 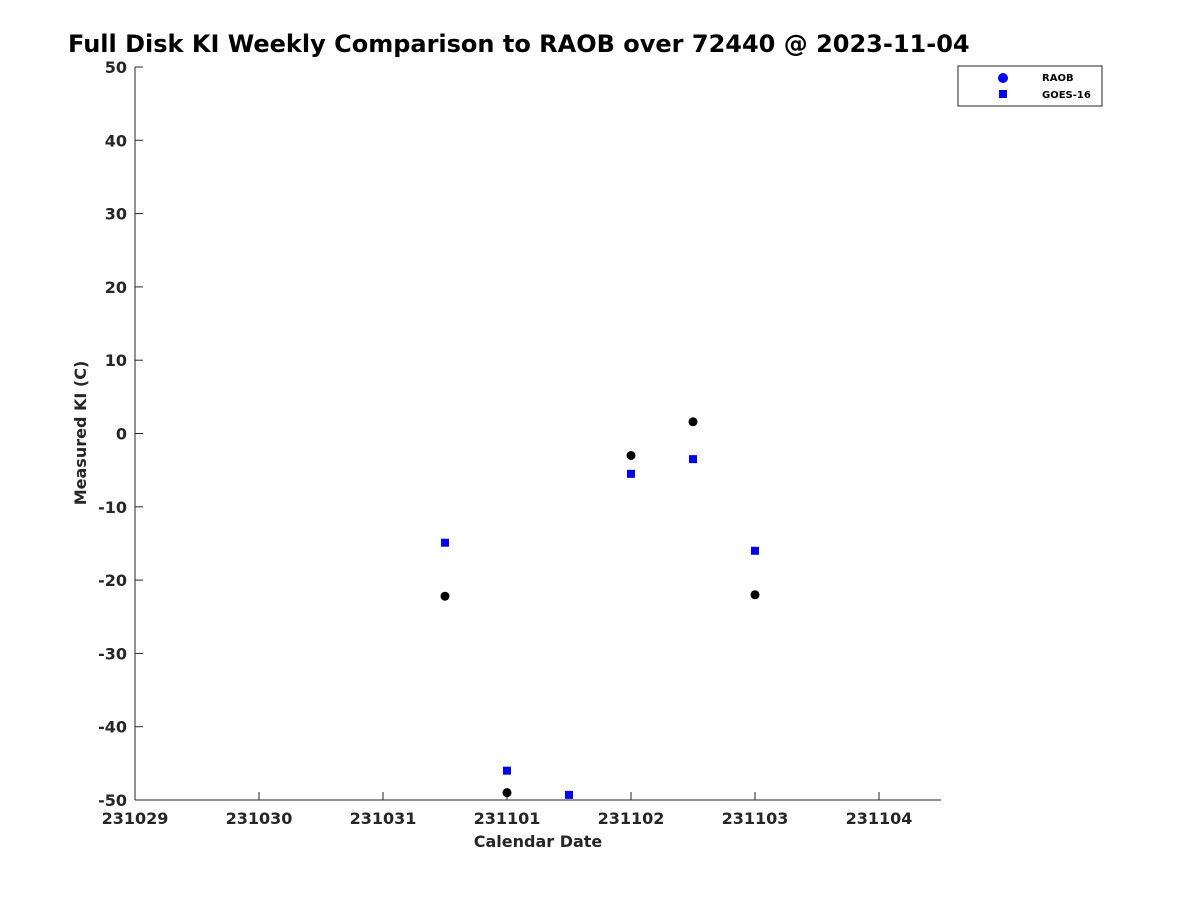 I want to click on x-tick-label: 231031, so click(x=383, y=818).